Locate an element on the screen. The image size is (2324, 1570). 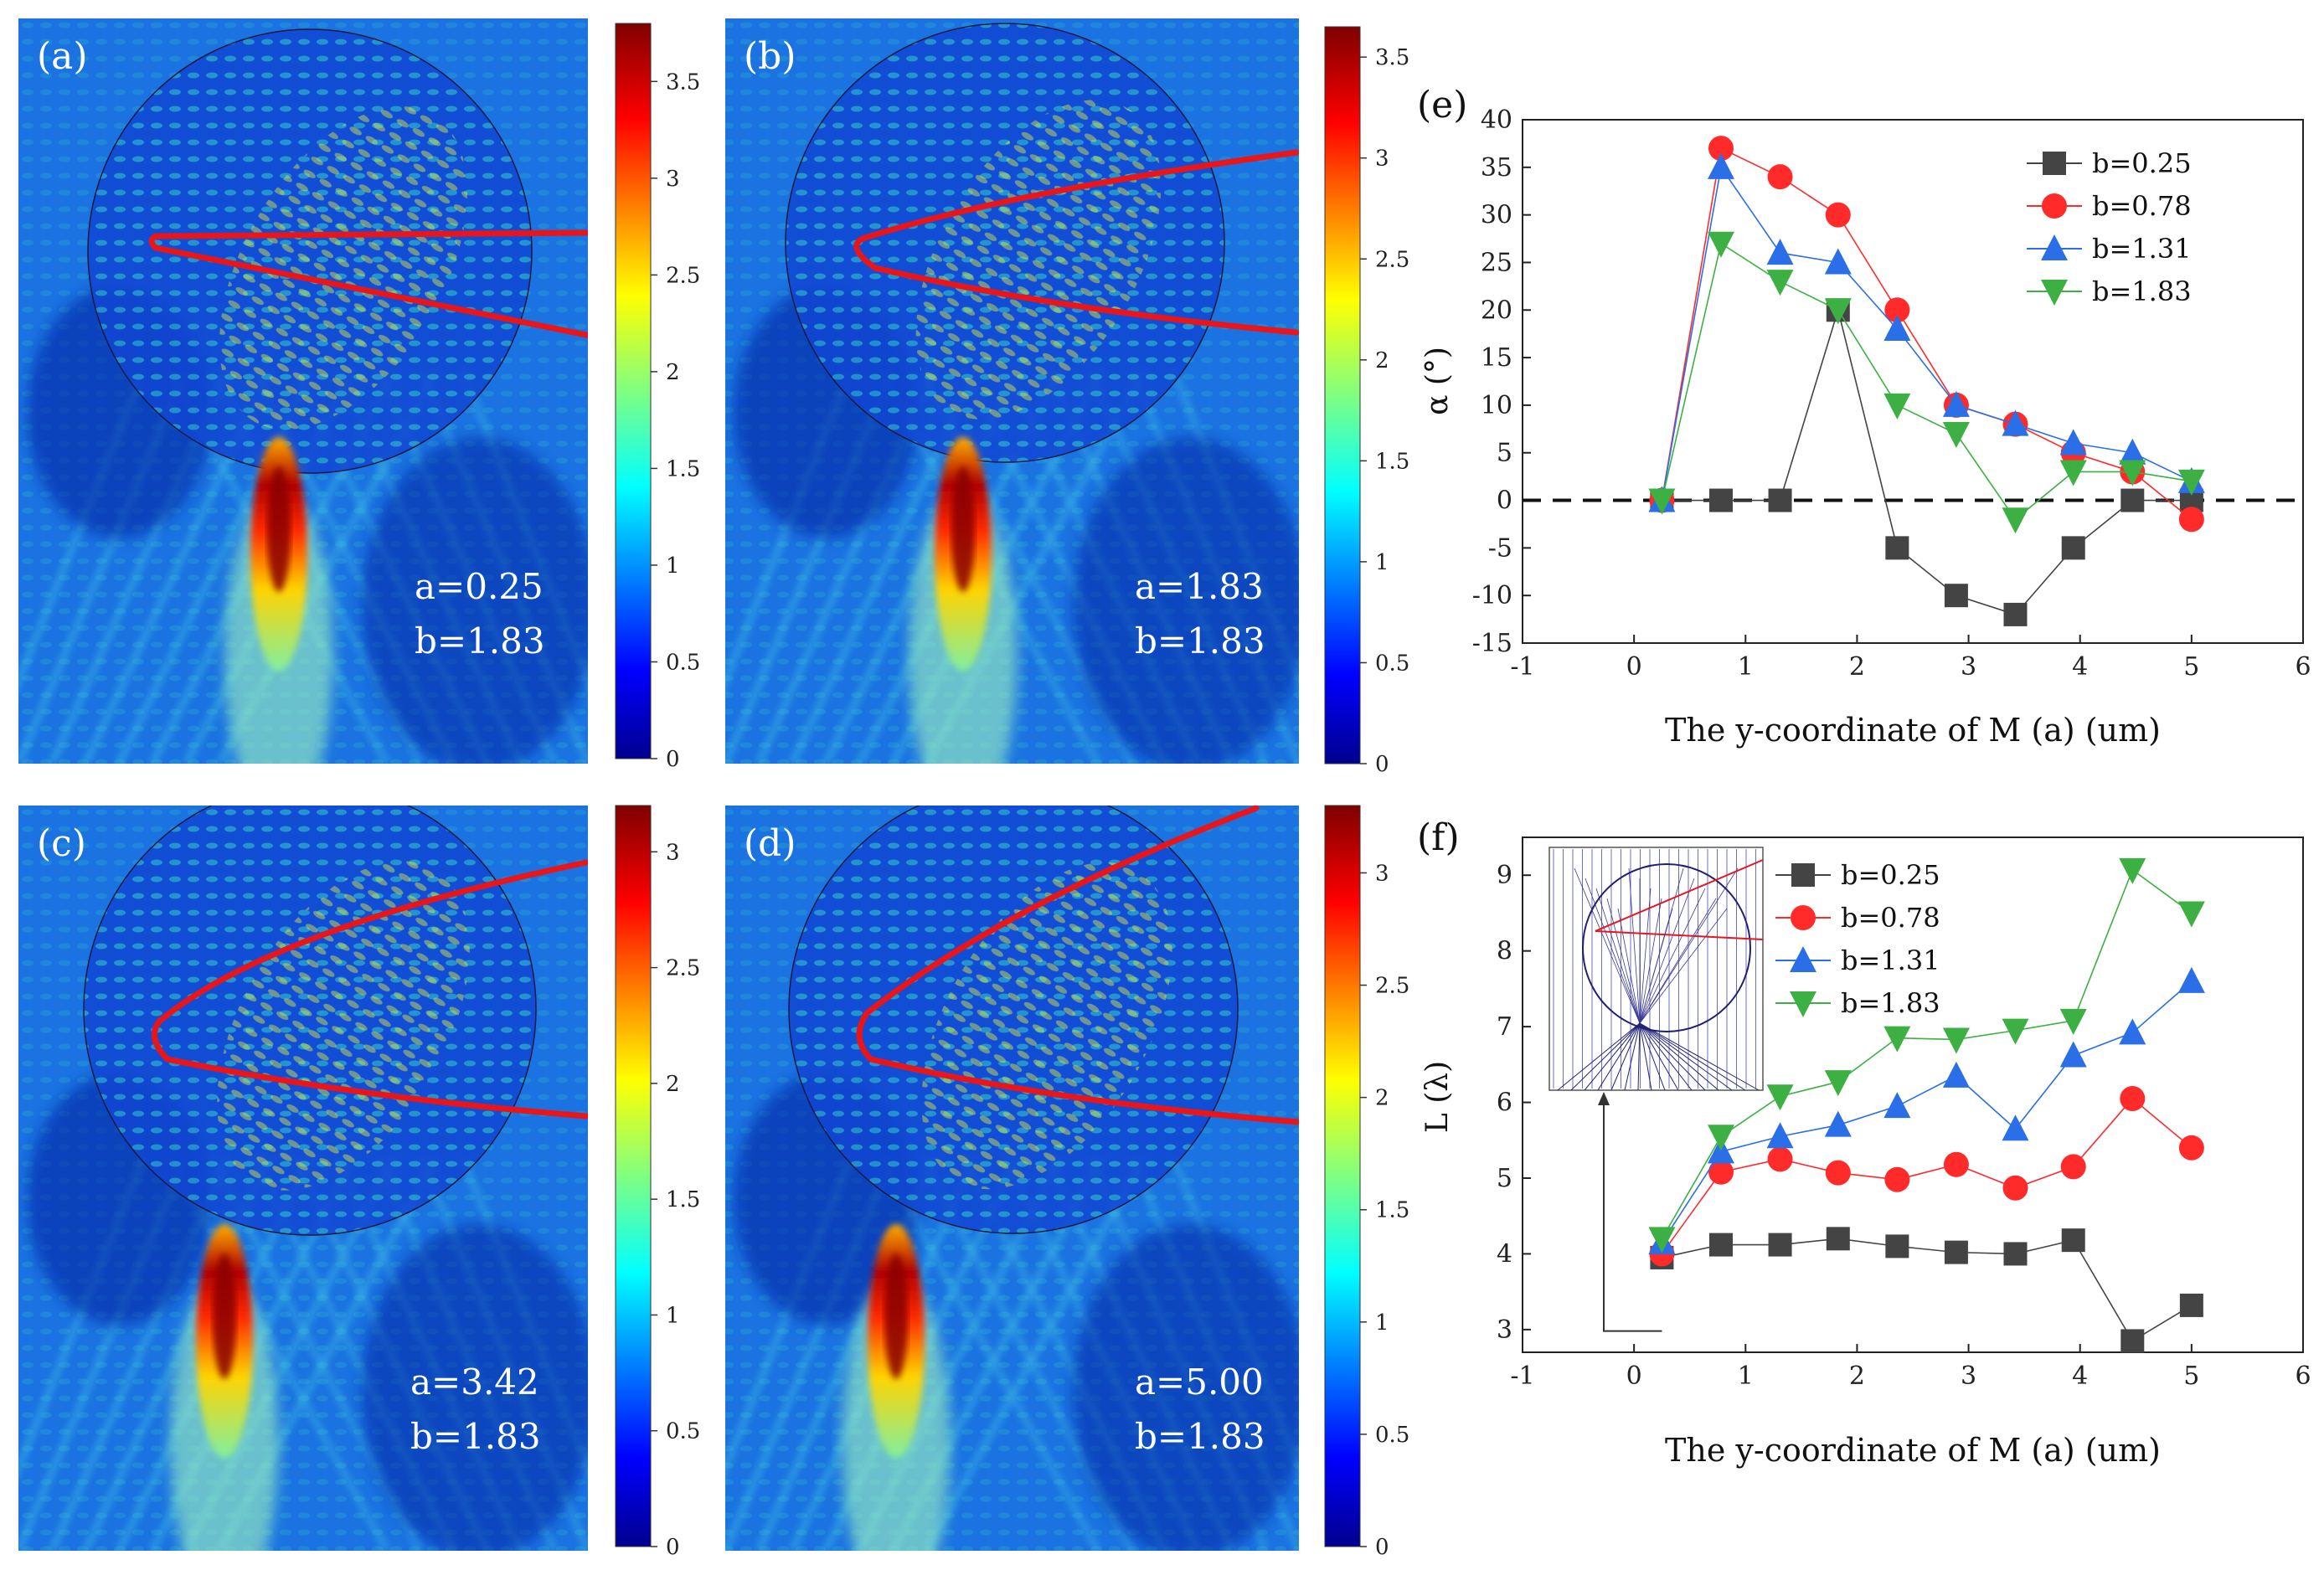
heatmap-panel-b: (b) a=1.83 b=1.83 0 0.5 1 1.5 2 2.5 3 3.5 is located at coordinates (1067, 398).